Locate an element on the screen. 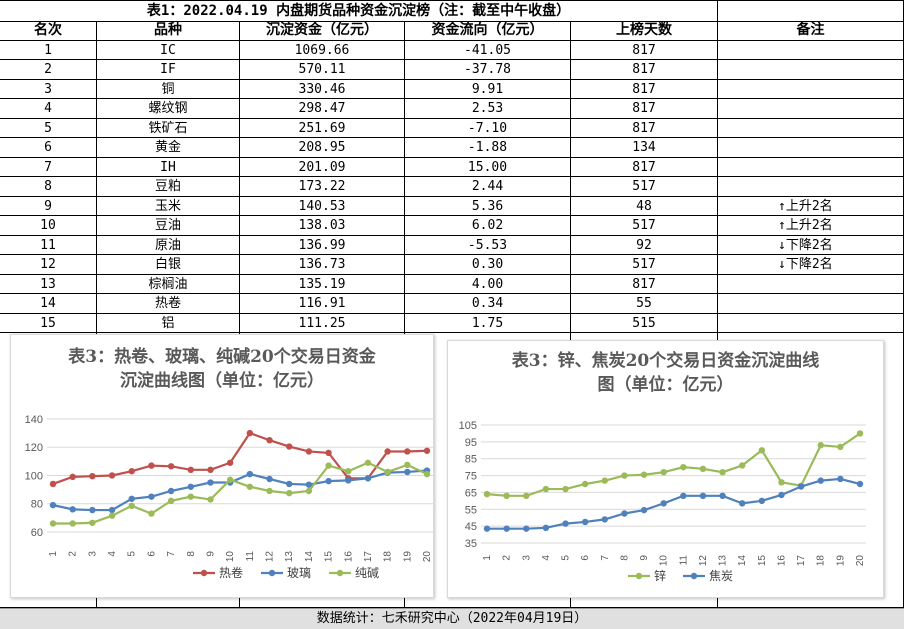 The image size is (904, 629). table-cell-flow: 6.02 is located at coordinates (488, 226).